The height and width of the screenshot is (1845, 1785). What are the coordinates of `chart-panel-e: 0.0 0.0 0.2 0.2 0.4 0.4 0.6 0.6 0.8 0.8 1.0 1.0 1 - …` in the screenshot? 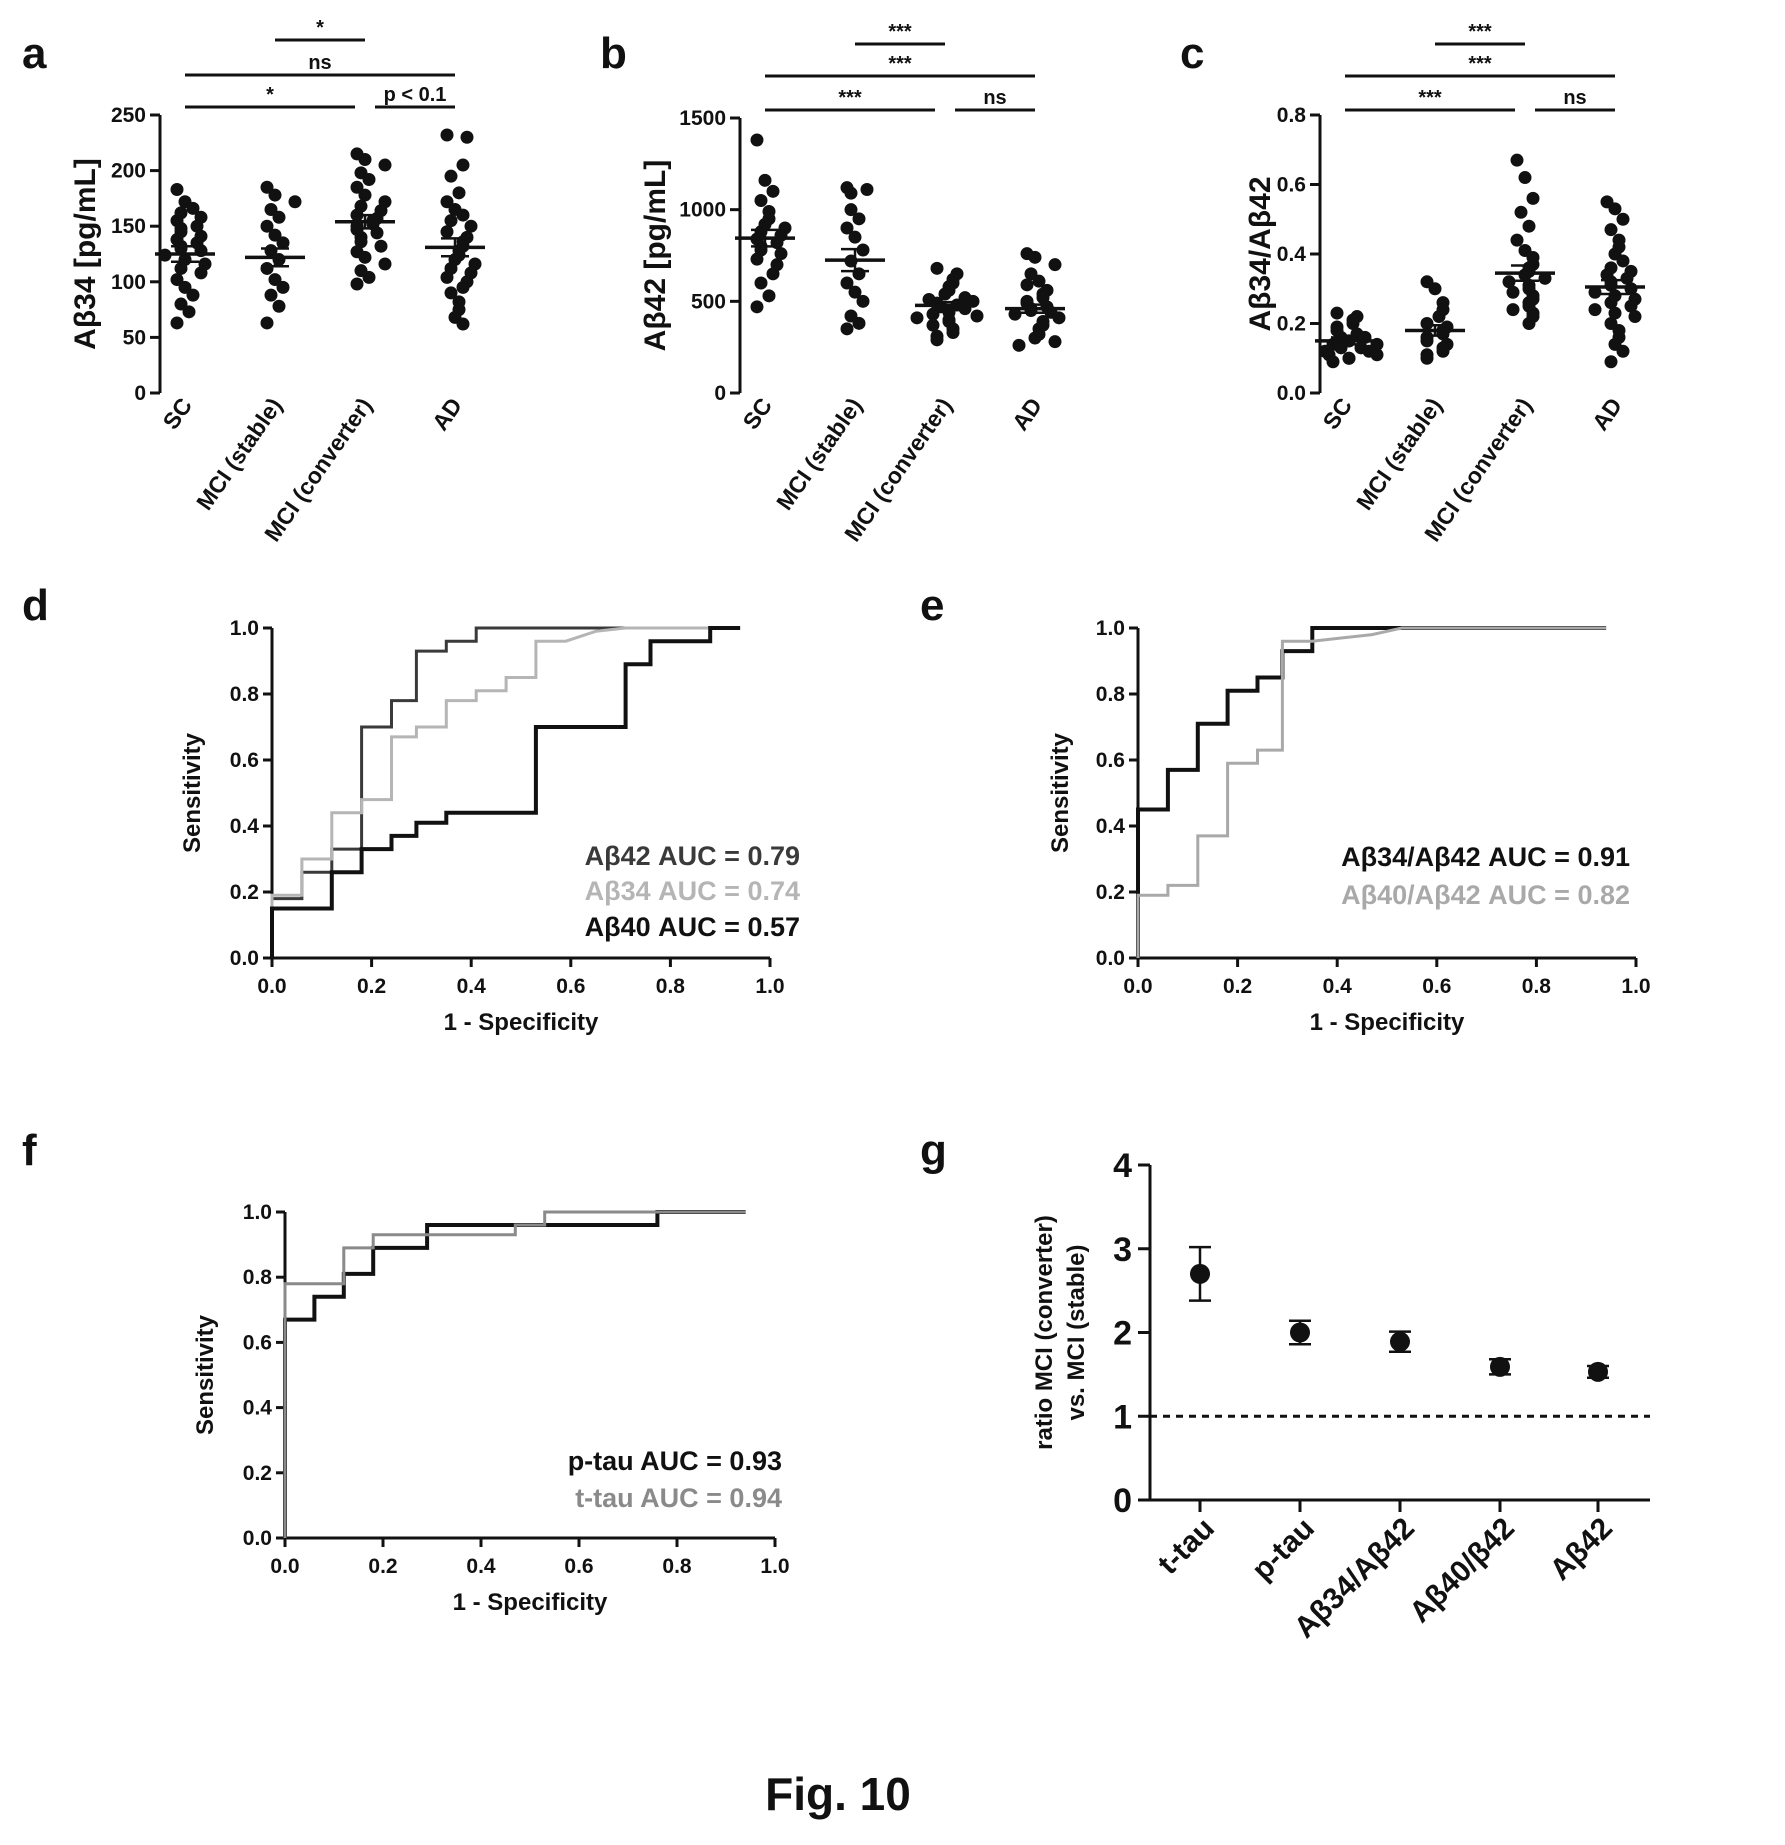 It's located at (1349, 826).